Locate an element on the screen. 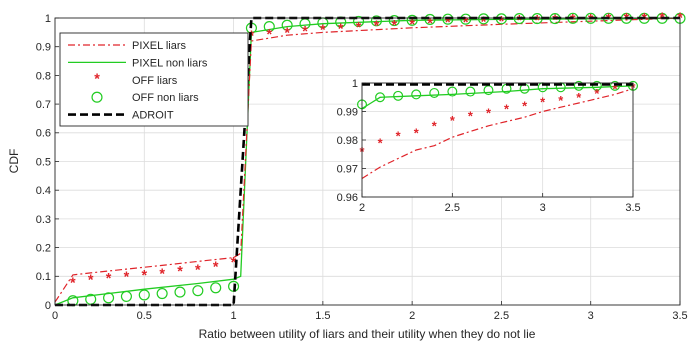  inset-y-tick-label: 0.98 is located at coordinates (347, 141).